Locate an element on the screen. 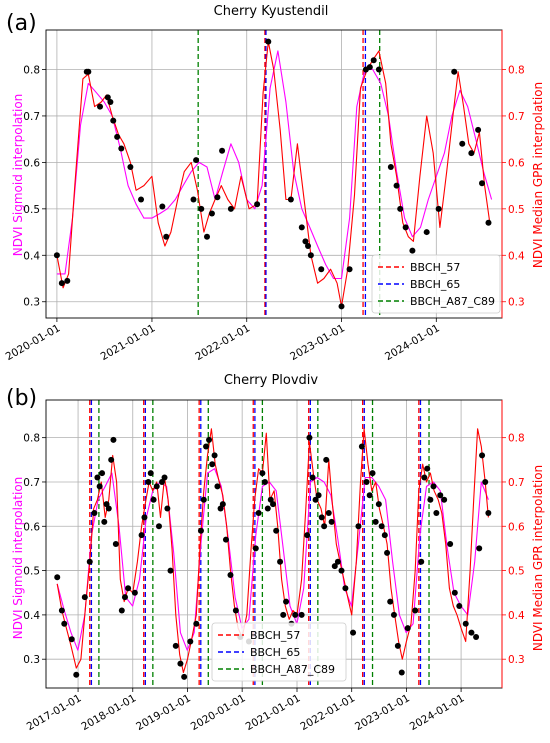  legend-label: BBCH_57 is located at coordinates (275, 635).